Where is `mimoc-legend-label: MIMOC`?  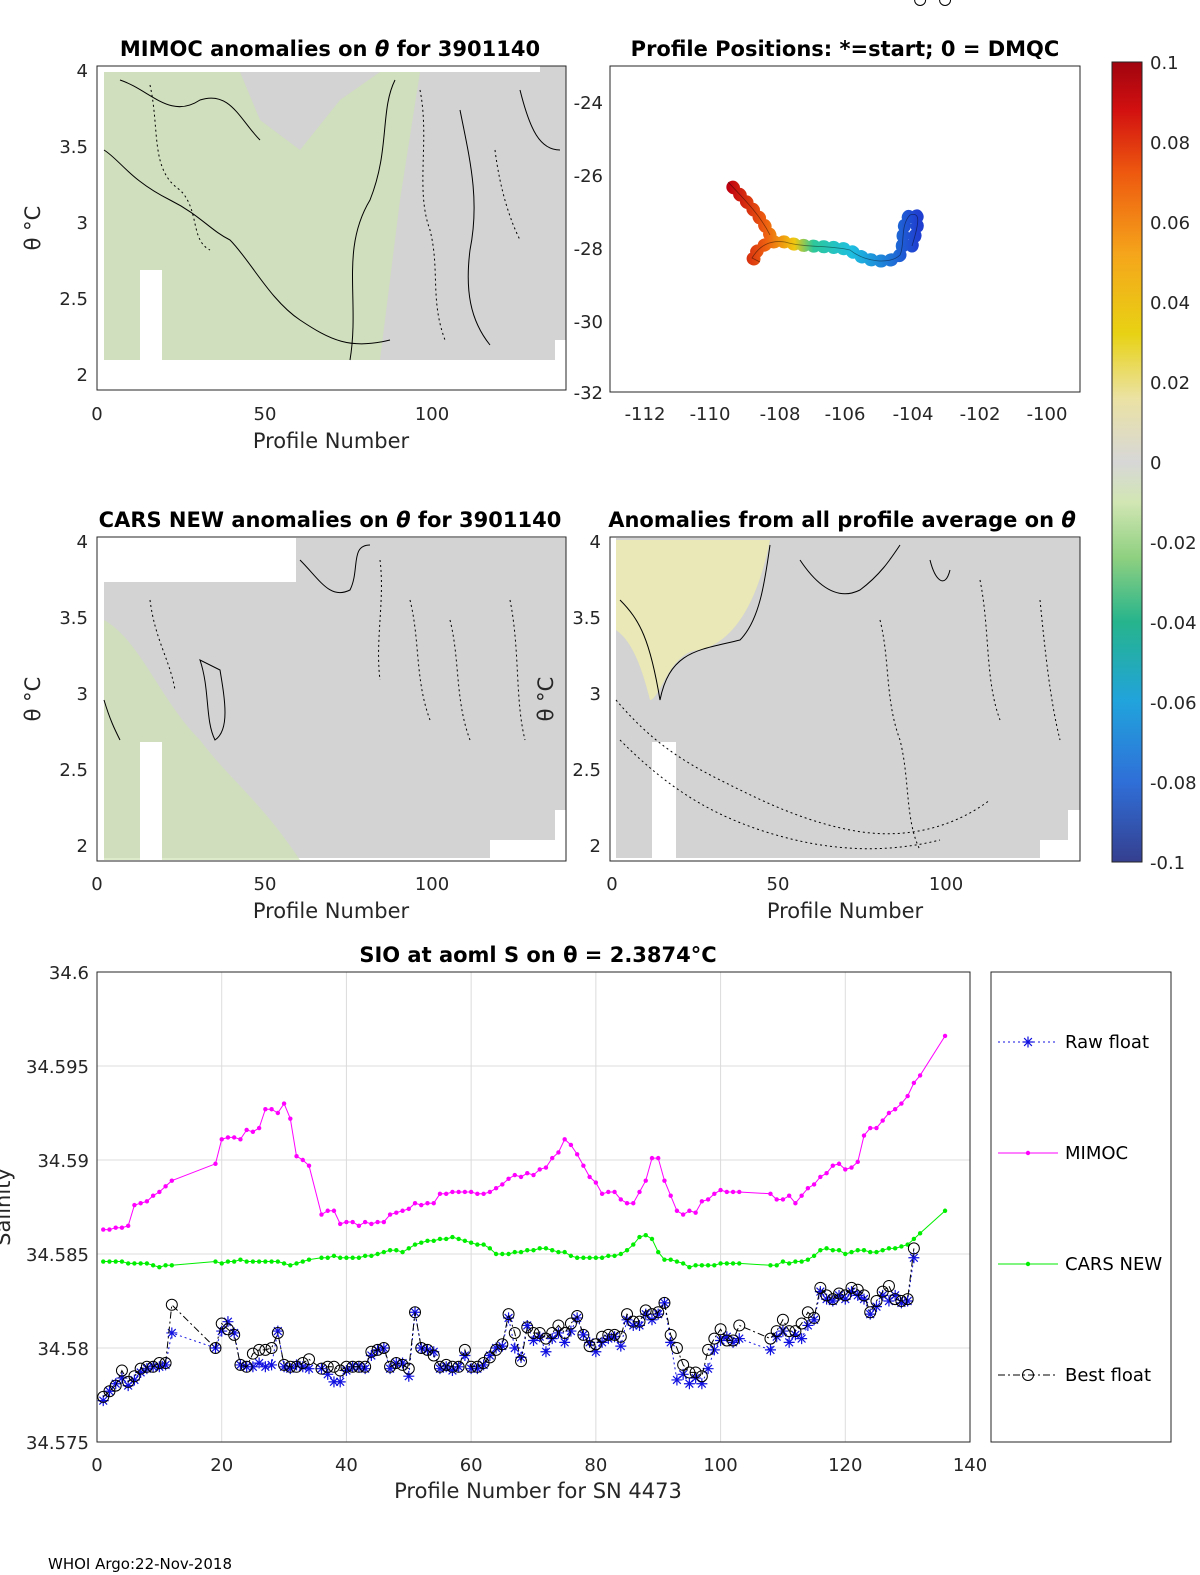
mimoc-legend-label: MIMOC is located at coordinates (1096, 1153).